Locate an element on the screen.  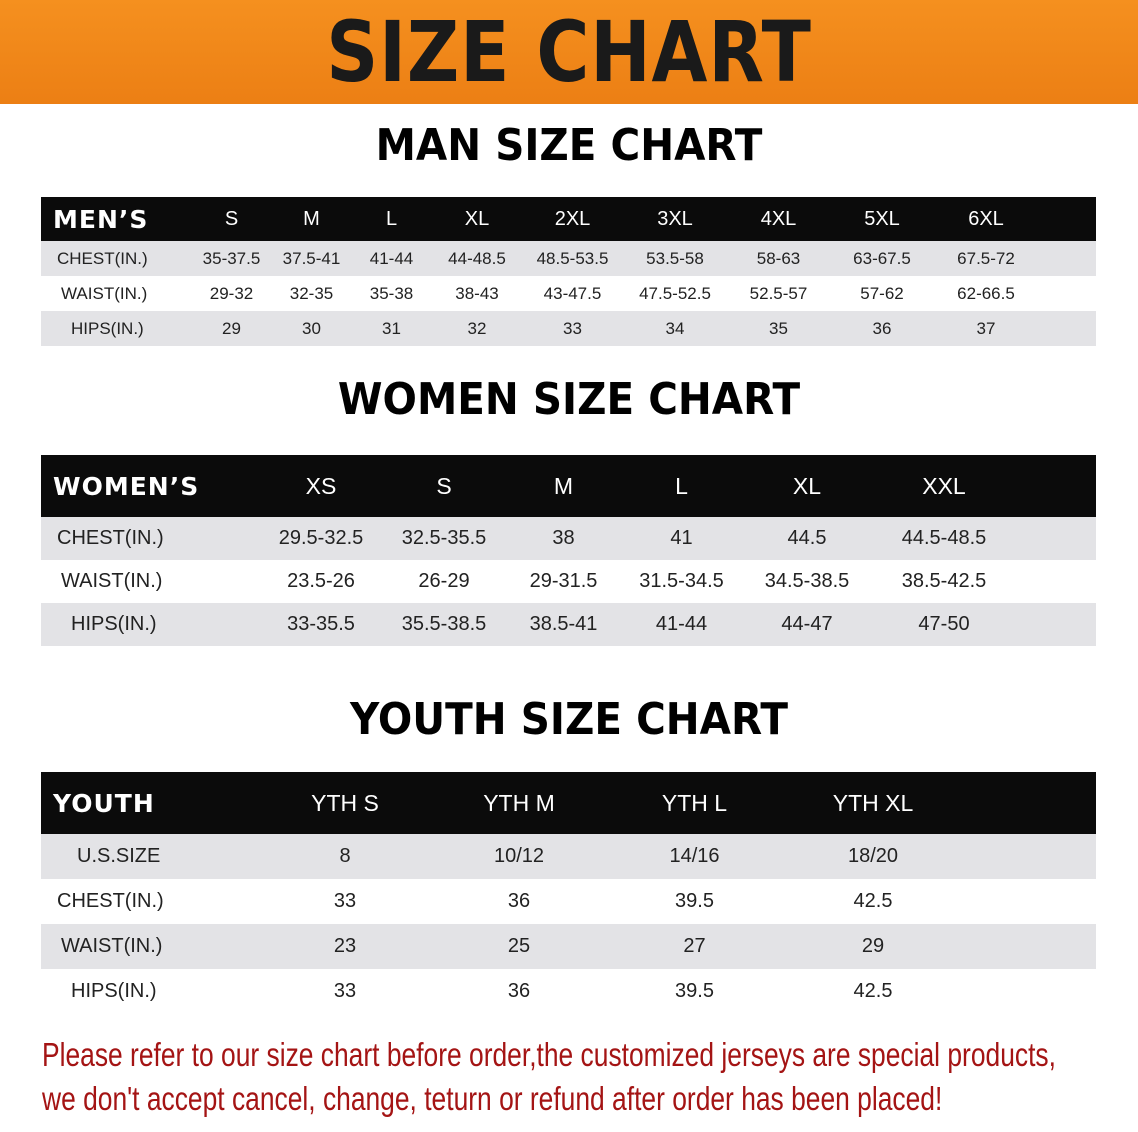
banner: SIZE CHART is located at coordinates (569, 52).